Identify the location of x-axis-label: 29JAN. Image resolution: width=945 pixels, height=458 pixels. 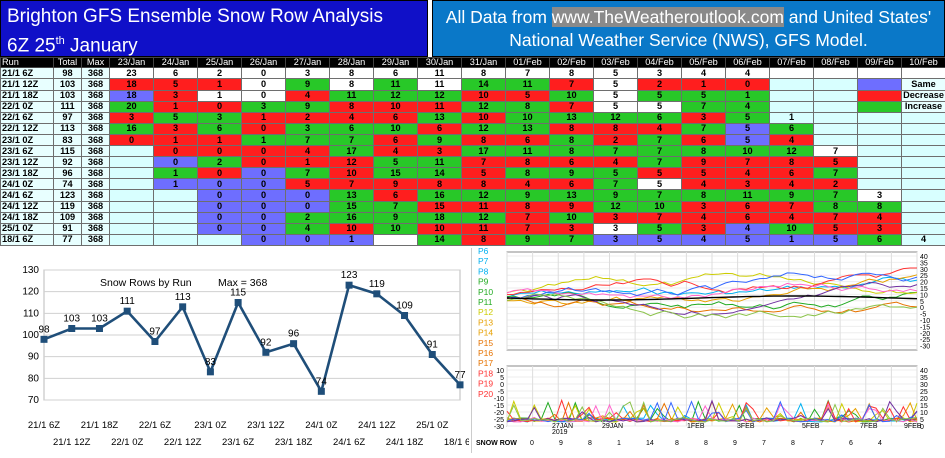
(612, 426).